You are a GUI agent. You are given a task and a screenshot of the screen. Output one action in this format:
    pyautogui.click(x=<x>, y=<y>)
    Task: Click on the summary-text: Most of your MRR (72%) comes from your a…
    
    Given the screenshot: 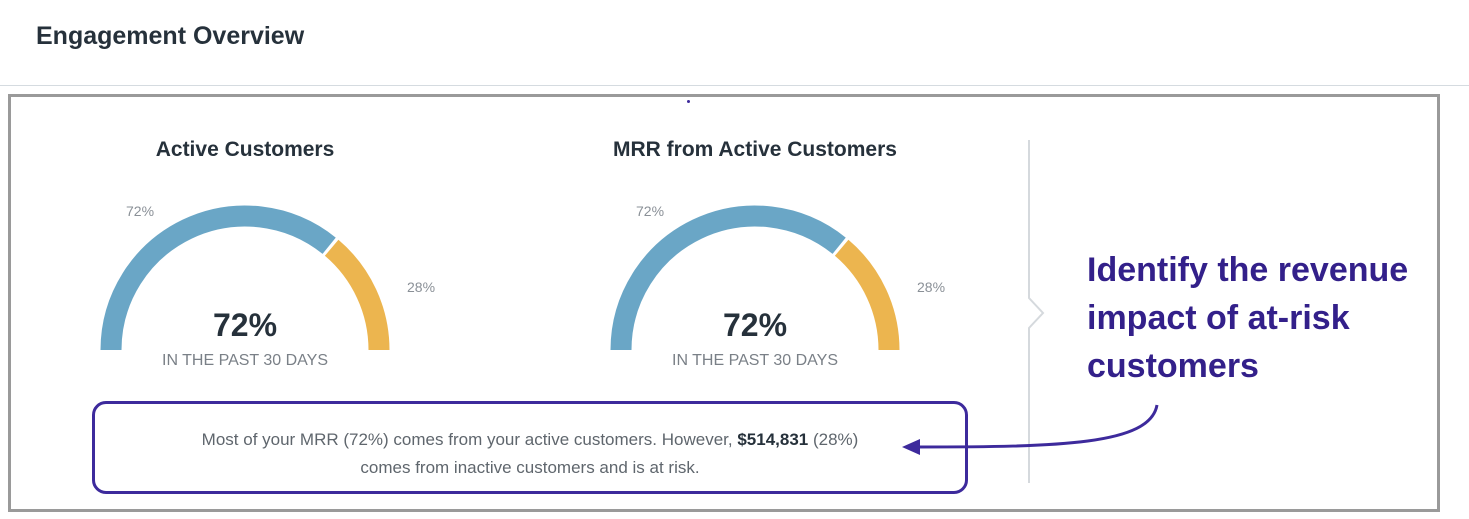 What is the action you would take?
    pyautogui.click(x=530, y=454)
    